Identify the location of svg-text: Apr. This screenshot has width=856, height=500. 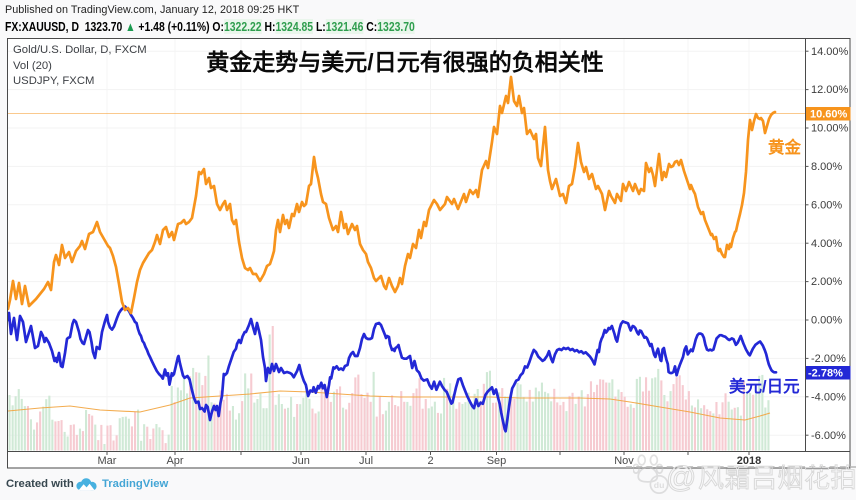
(174, 461).